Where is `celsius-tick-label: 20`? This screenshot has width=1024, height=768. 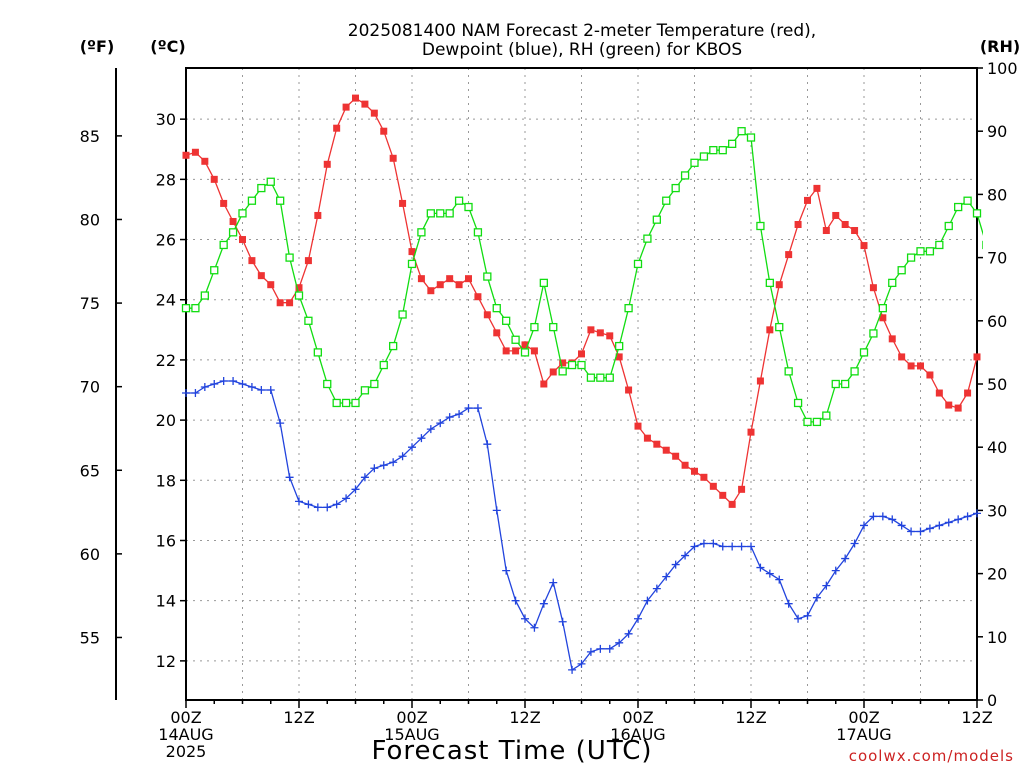 celsius-tick-label: 20 is located at coordinates (166, 420).